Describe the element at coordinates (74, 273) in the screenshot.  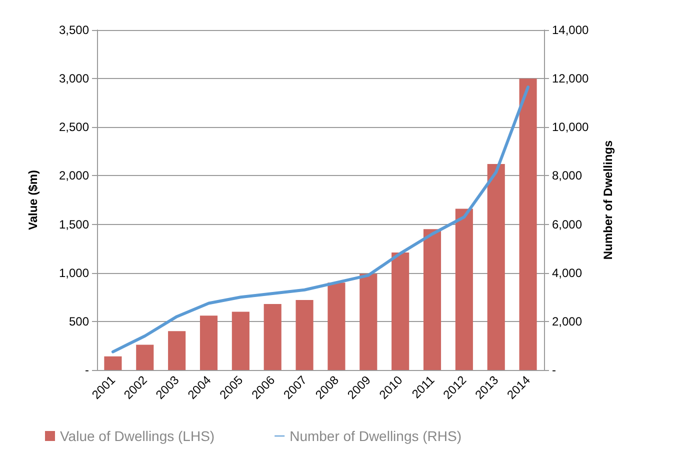
I see `y-tick-label: 1,000` at that location.